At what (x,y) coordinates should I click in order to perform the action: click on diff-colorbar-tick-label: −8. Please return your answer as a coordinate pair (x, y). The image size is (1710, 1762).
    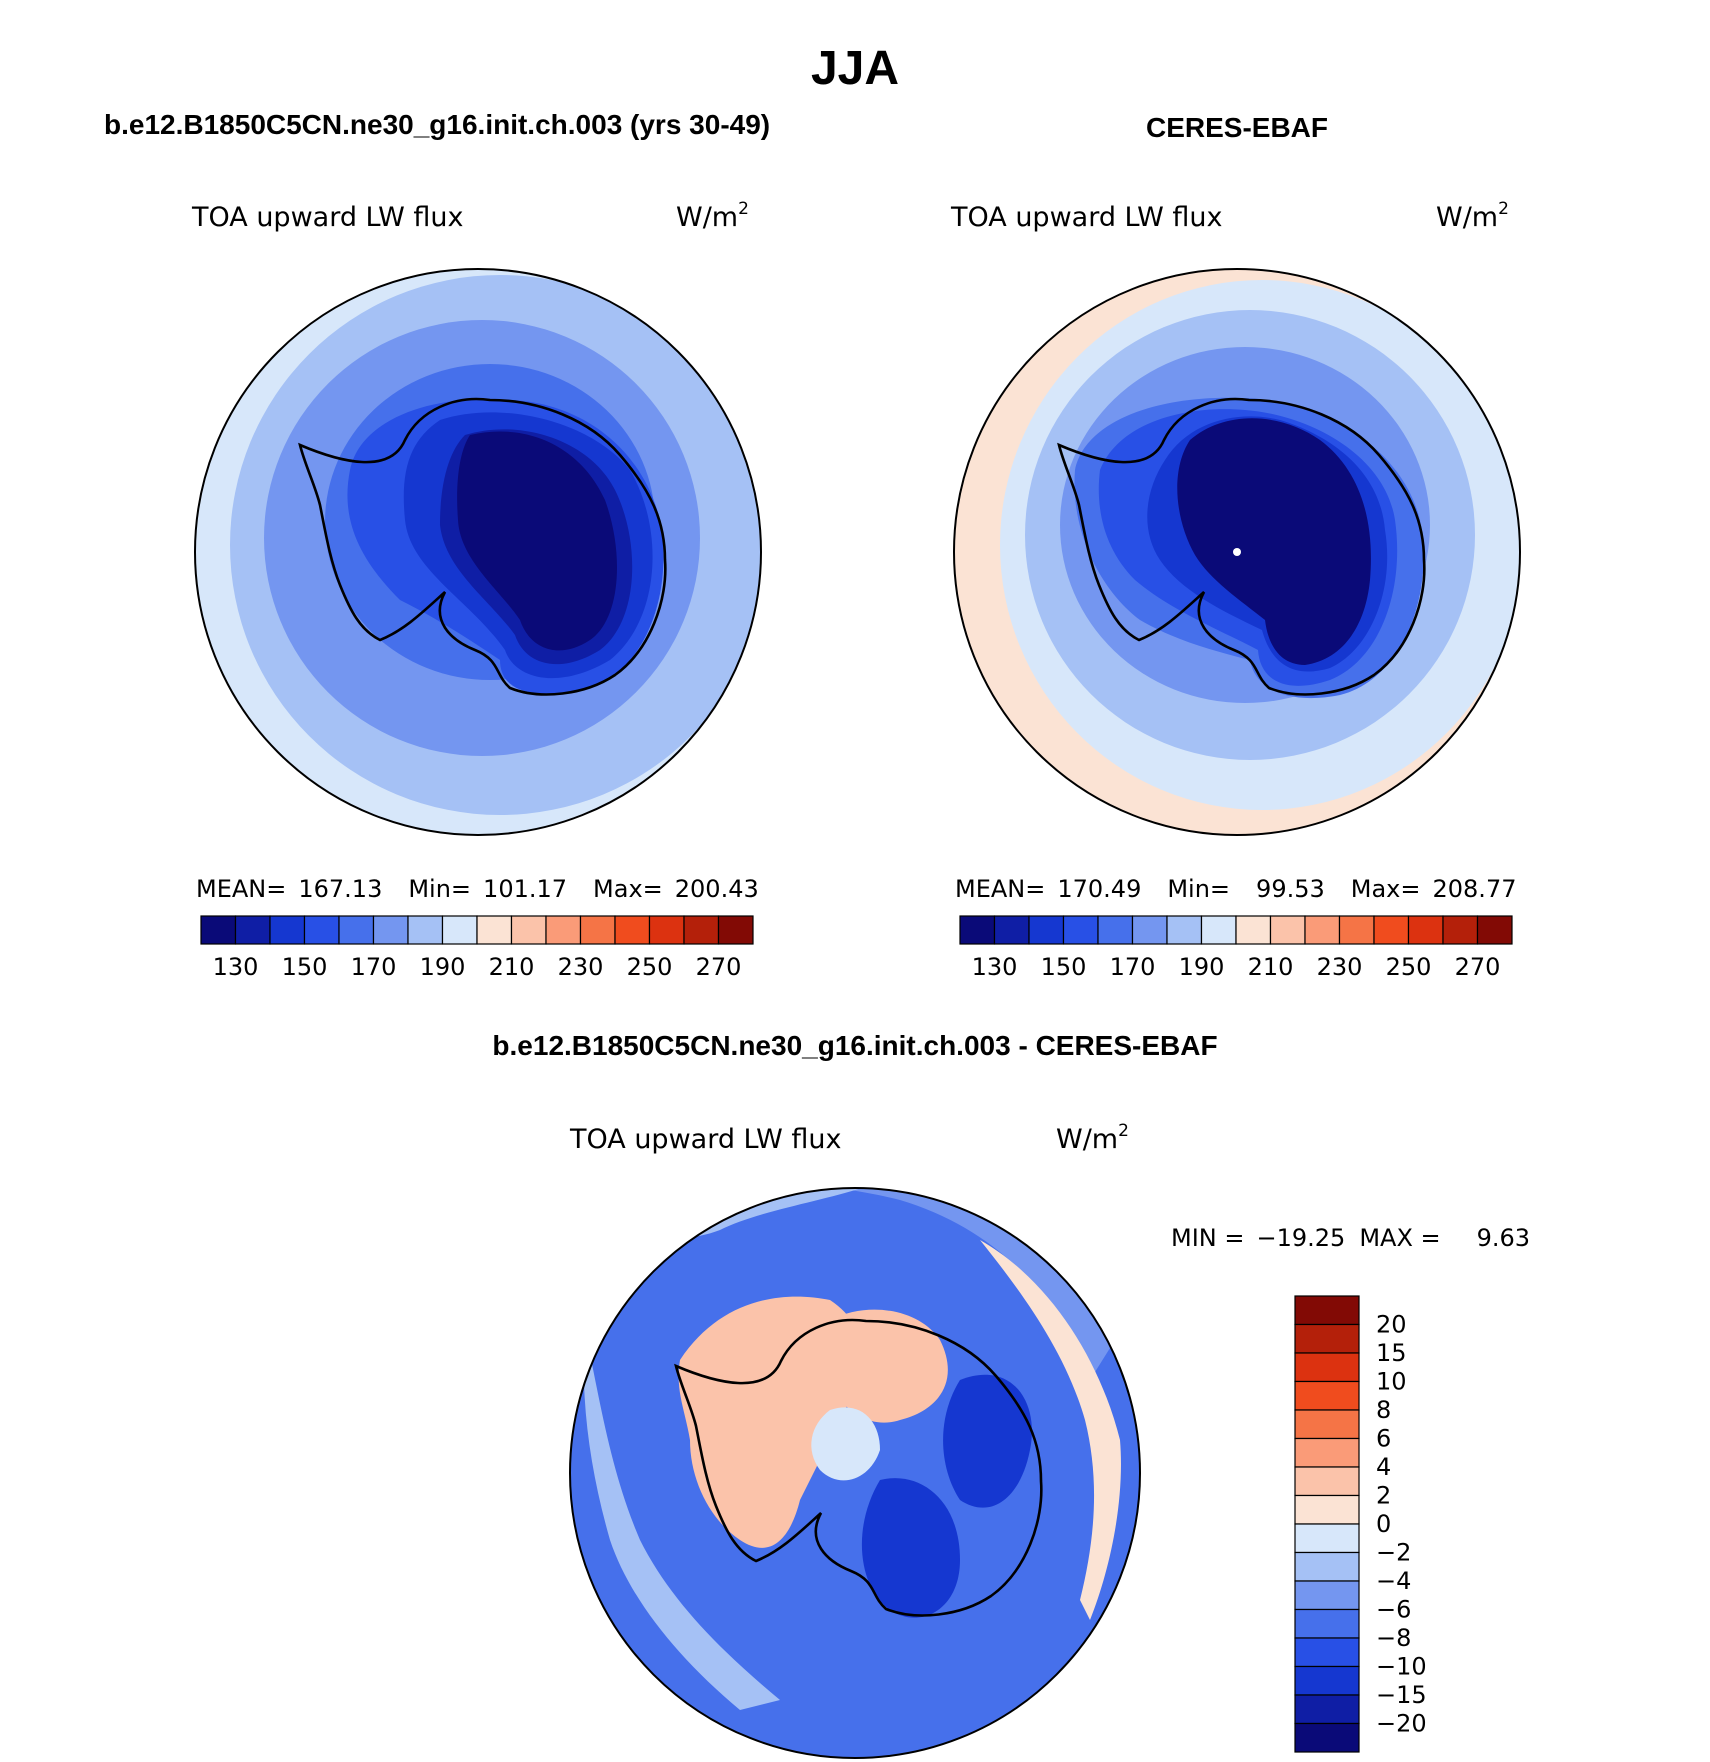
    Looking at the image, I should click on (1393, 1638).